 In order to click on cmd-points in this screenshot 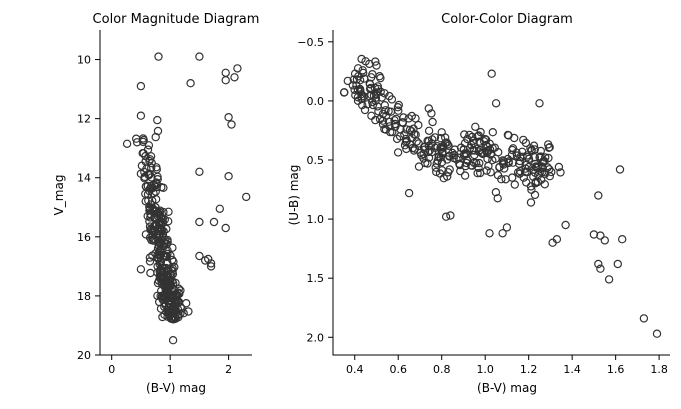, I will do `click(186, 198)`.